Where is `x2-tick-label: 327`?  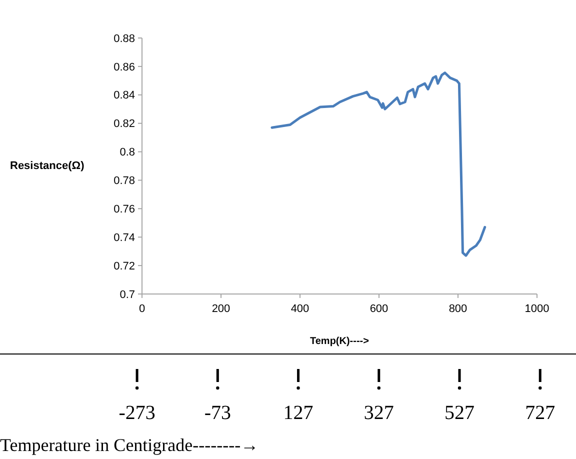 x2-tick-label: 327 is located at coordinates (379, 413).